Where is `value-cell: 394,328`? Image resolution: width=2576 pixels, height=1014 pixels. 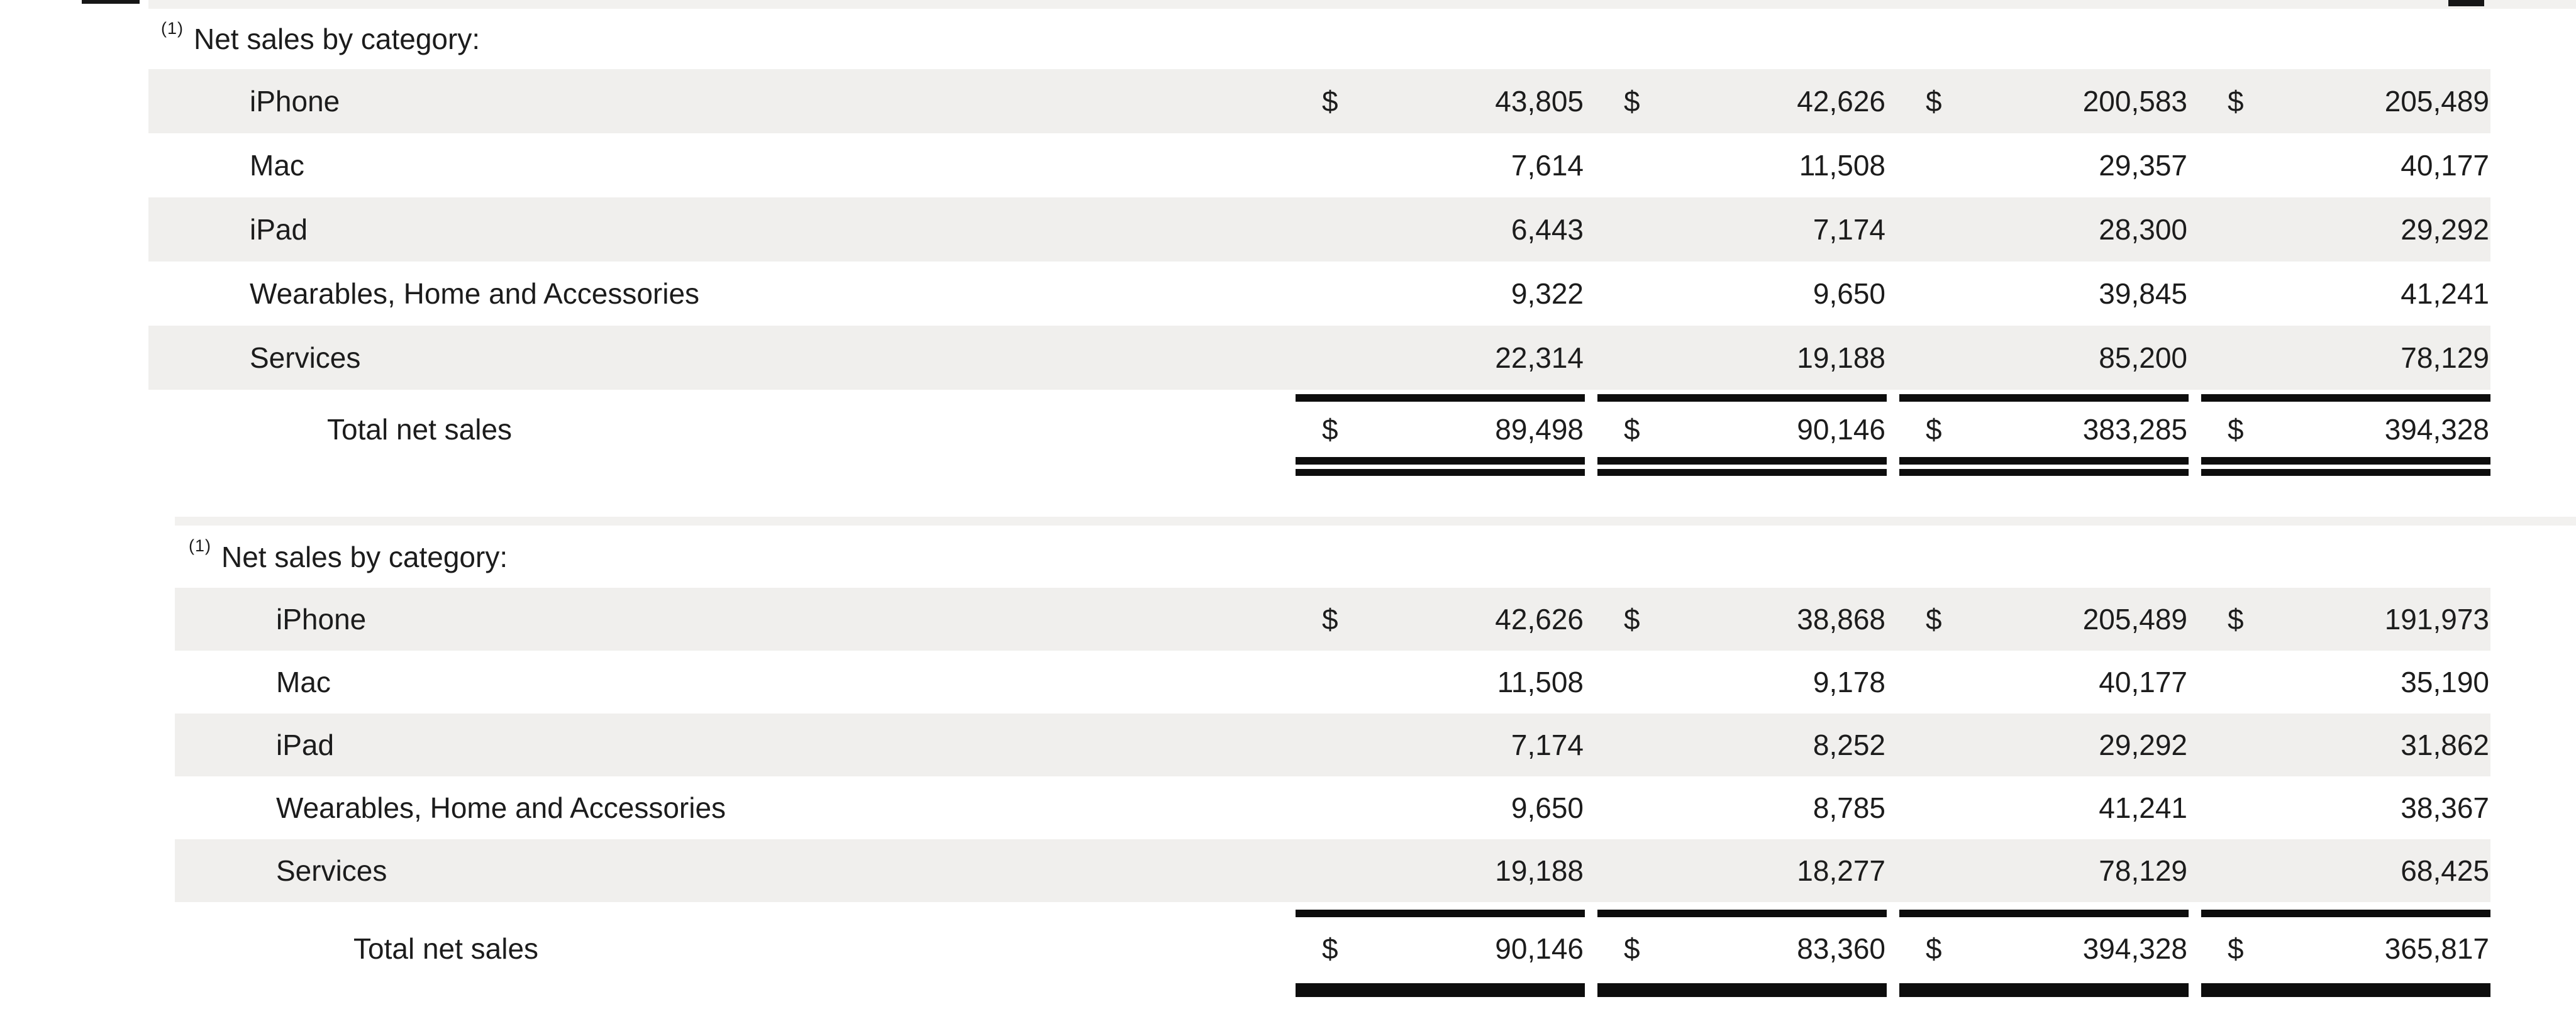 value-cell: 394,328 is located at coordinates (2436, 429).